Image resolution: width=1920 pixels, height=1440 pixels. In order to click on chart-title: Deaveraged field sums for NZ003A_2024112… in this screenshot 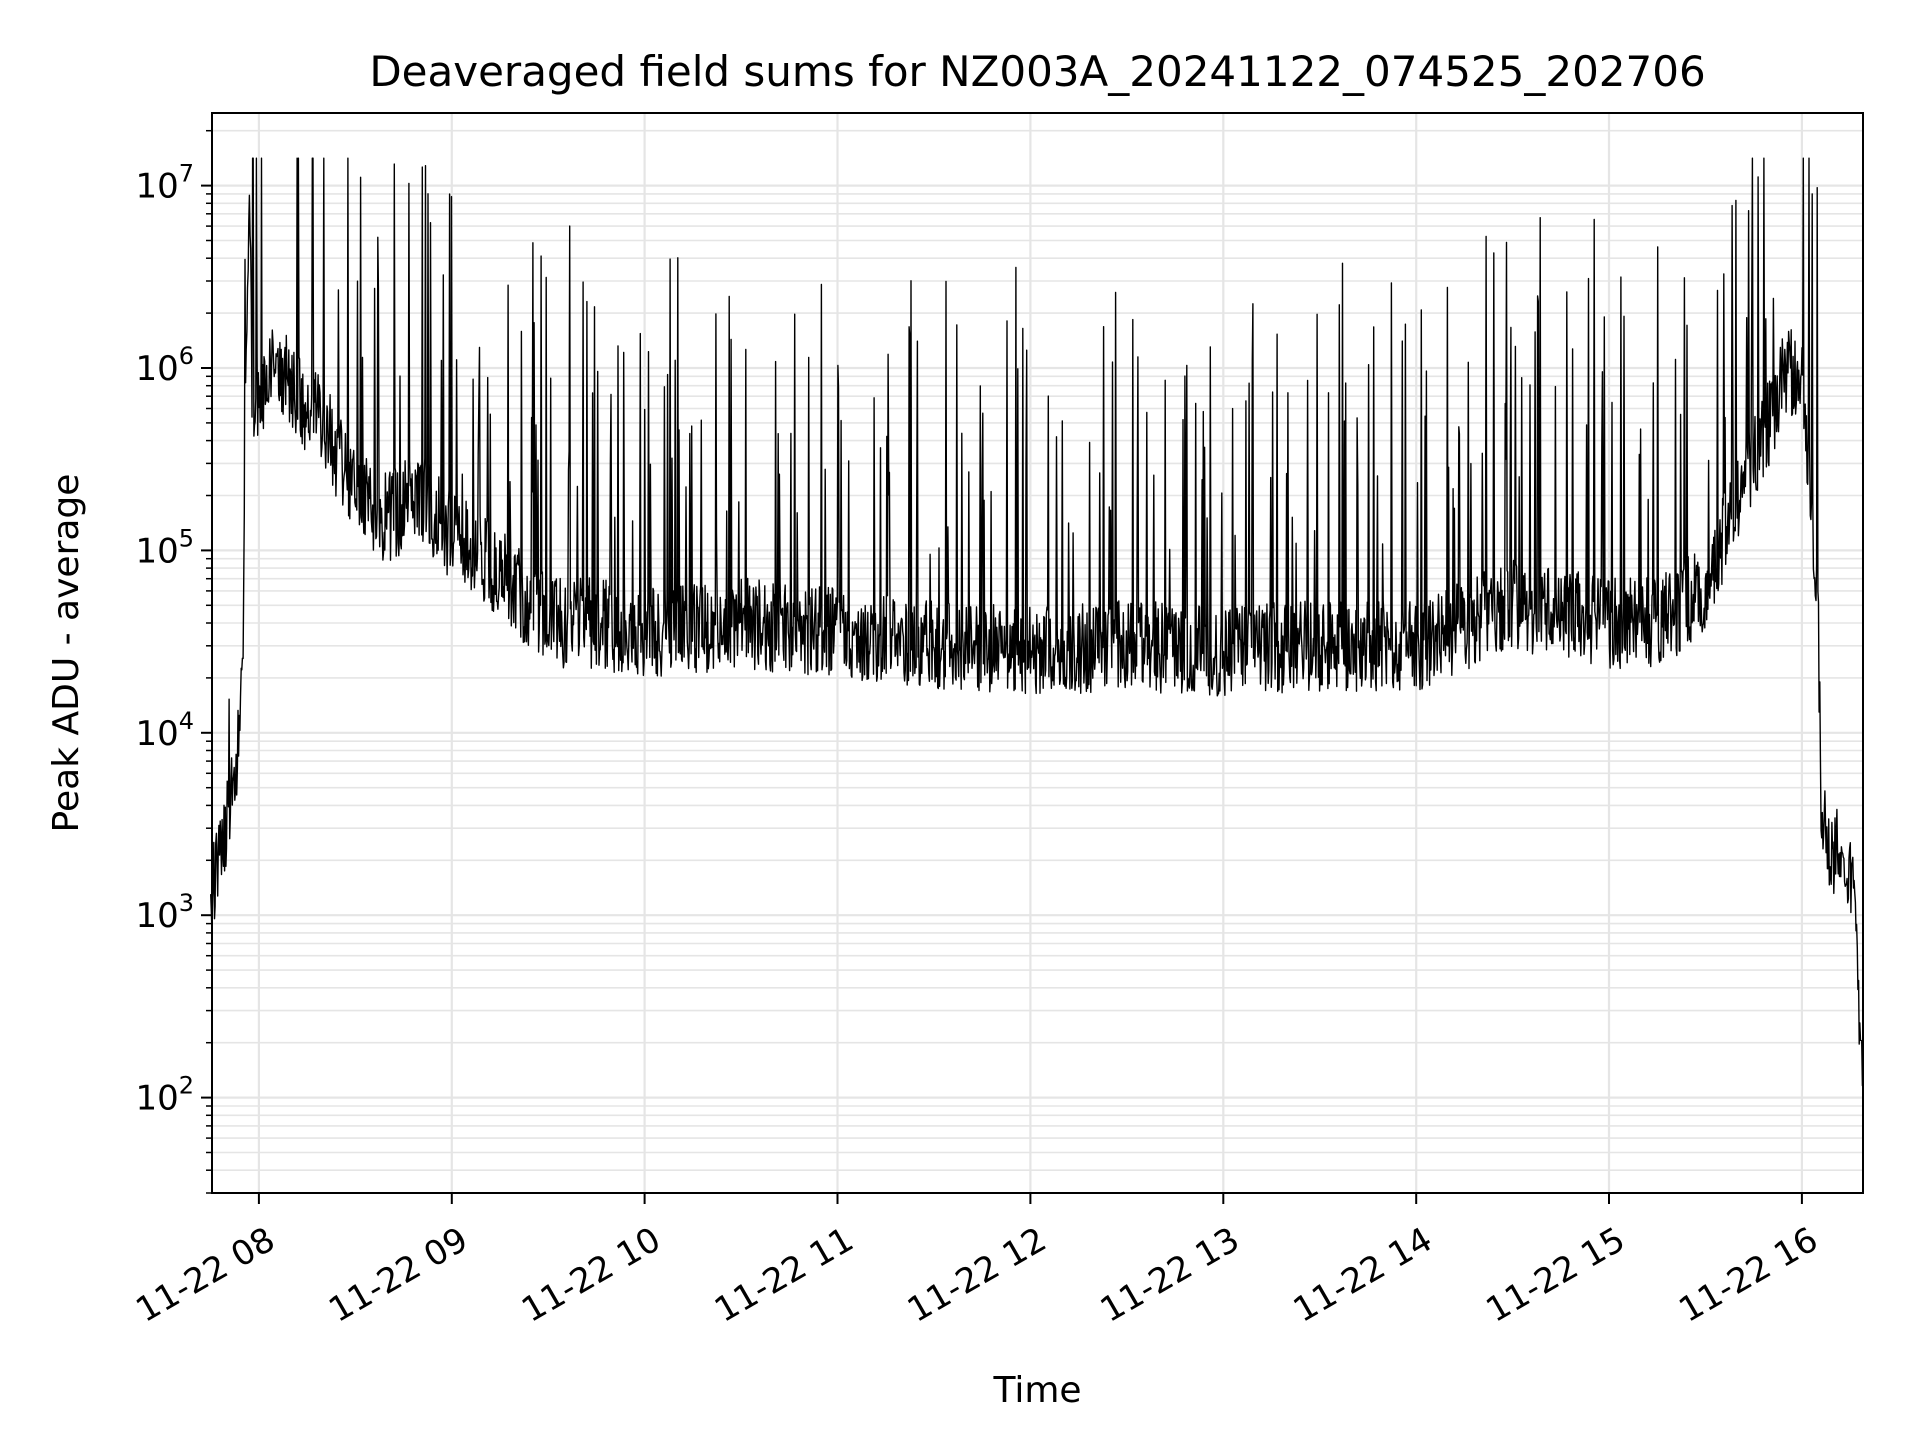, I will do `click(1037, 71)`.